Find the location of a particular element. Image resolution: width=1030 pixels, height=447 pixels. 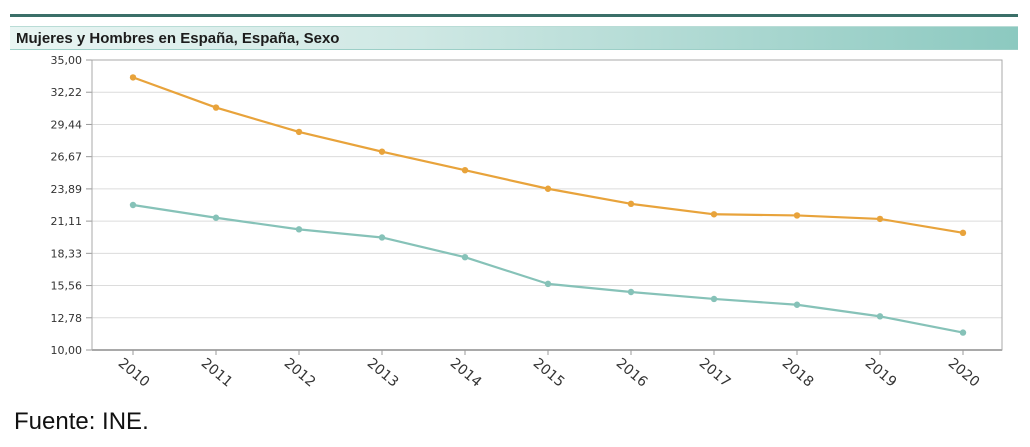

x-tick-label: 2012 is located at coordinates (300, 372).